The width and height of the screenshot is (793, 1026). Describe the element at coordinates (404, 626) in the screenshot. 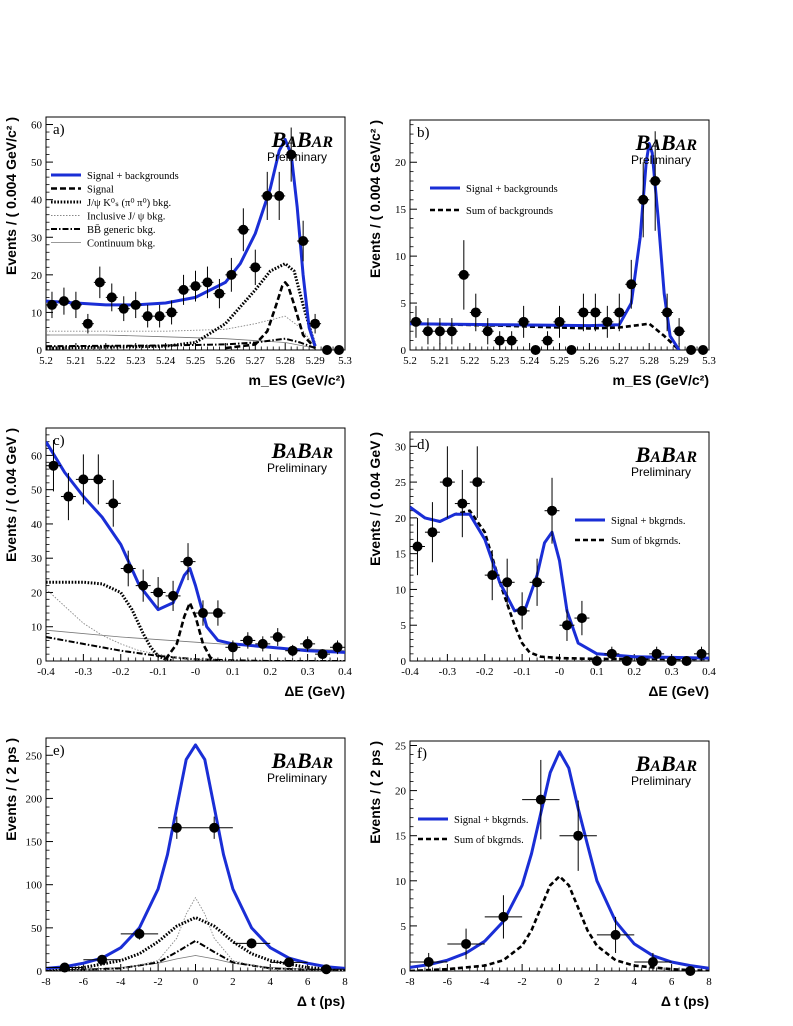

I see `y-tick-label: 5` at that location.